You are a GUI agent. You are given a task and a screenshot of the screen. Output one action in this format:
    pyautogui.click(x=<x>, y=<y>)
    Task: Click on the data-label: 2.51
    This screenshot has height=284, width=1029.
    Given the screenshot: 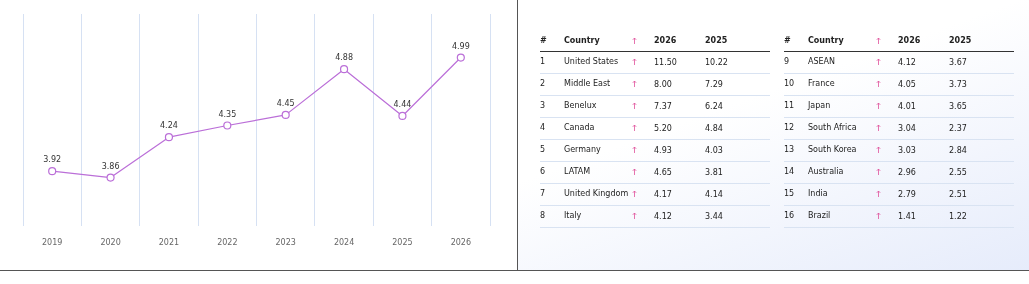 What is the action you would take?
    pyautogui.click(x=958, y=194)
    